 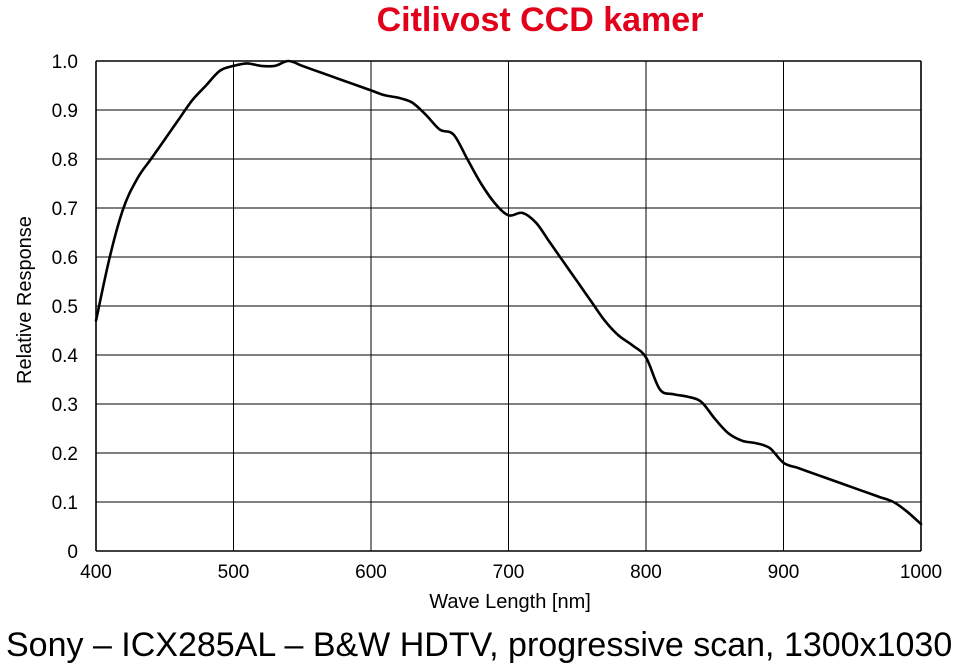 I want to click on slide-title: Citlivost CCD kamer, so click(x=540, y=20).